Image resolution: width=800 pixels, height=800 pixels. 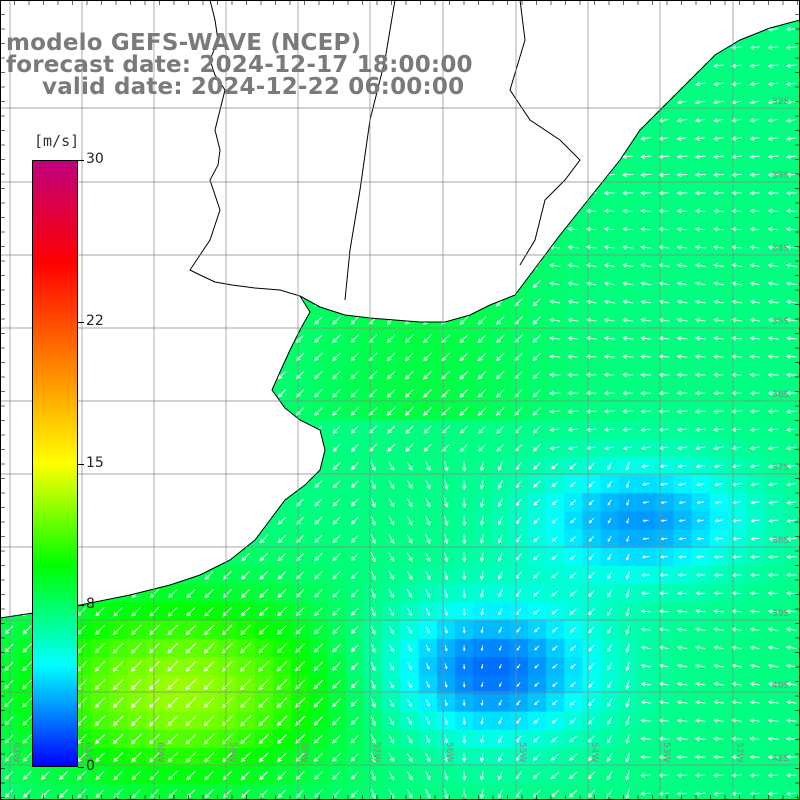 I want to click on longitude-label: 62W, so click(x=16, y=752).